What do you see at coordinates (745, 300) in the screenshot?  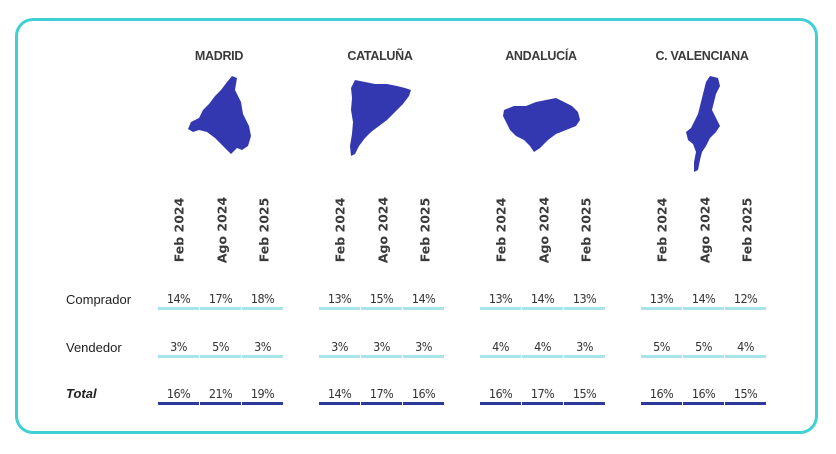 I see `data-cell: 12%` at bounding box center [745, 300].